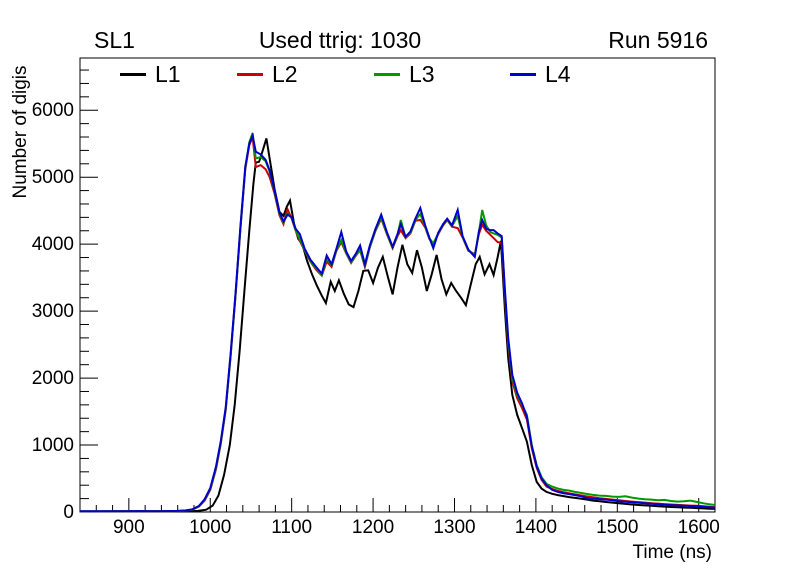 The image size is (796, 572). Describe the element at coordinates (536, 527) in the screenshot. I see `x-tick-label: 1400` at that location.